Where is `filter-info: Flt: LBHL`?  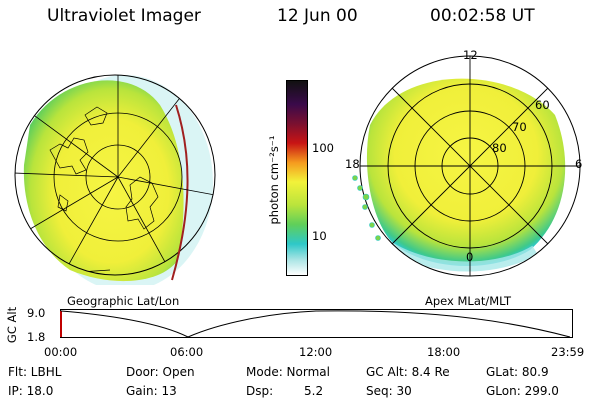
filter-info: Flt: LBHL is located at coordinates (35, 372).